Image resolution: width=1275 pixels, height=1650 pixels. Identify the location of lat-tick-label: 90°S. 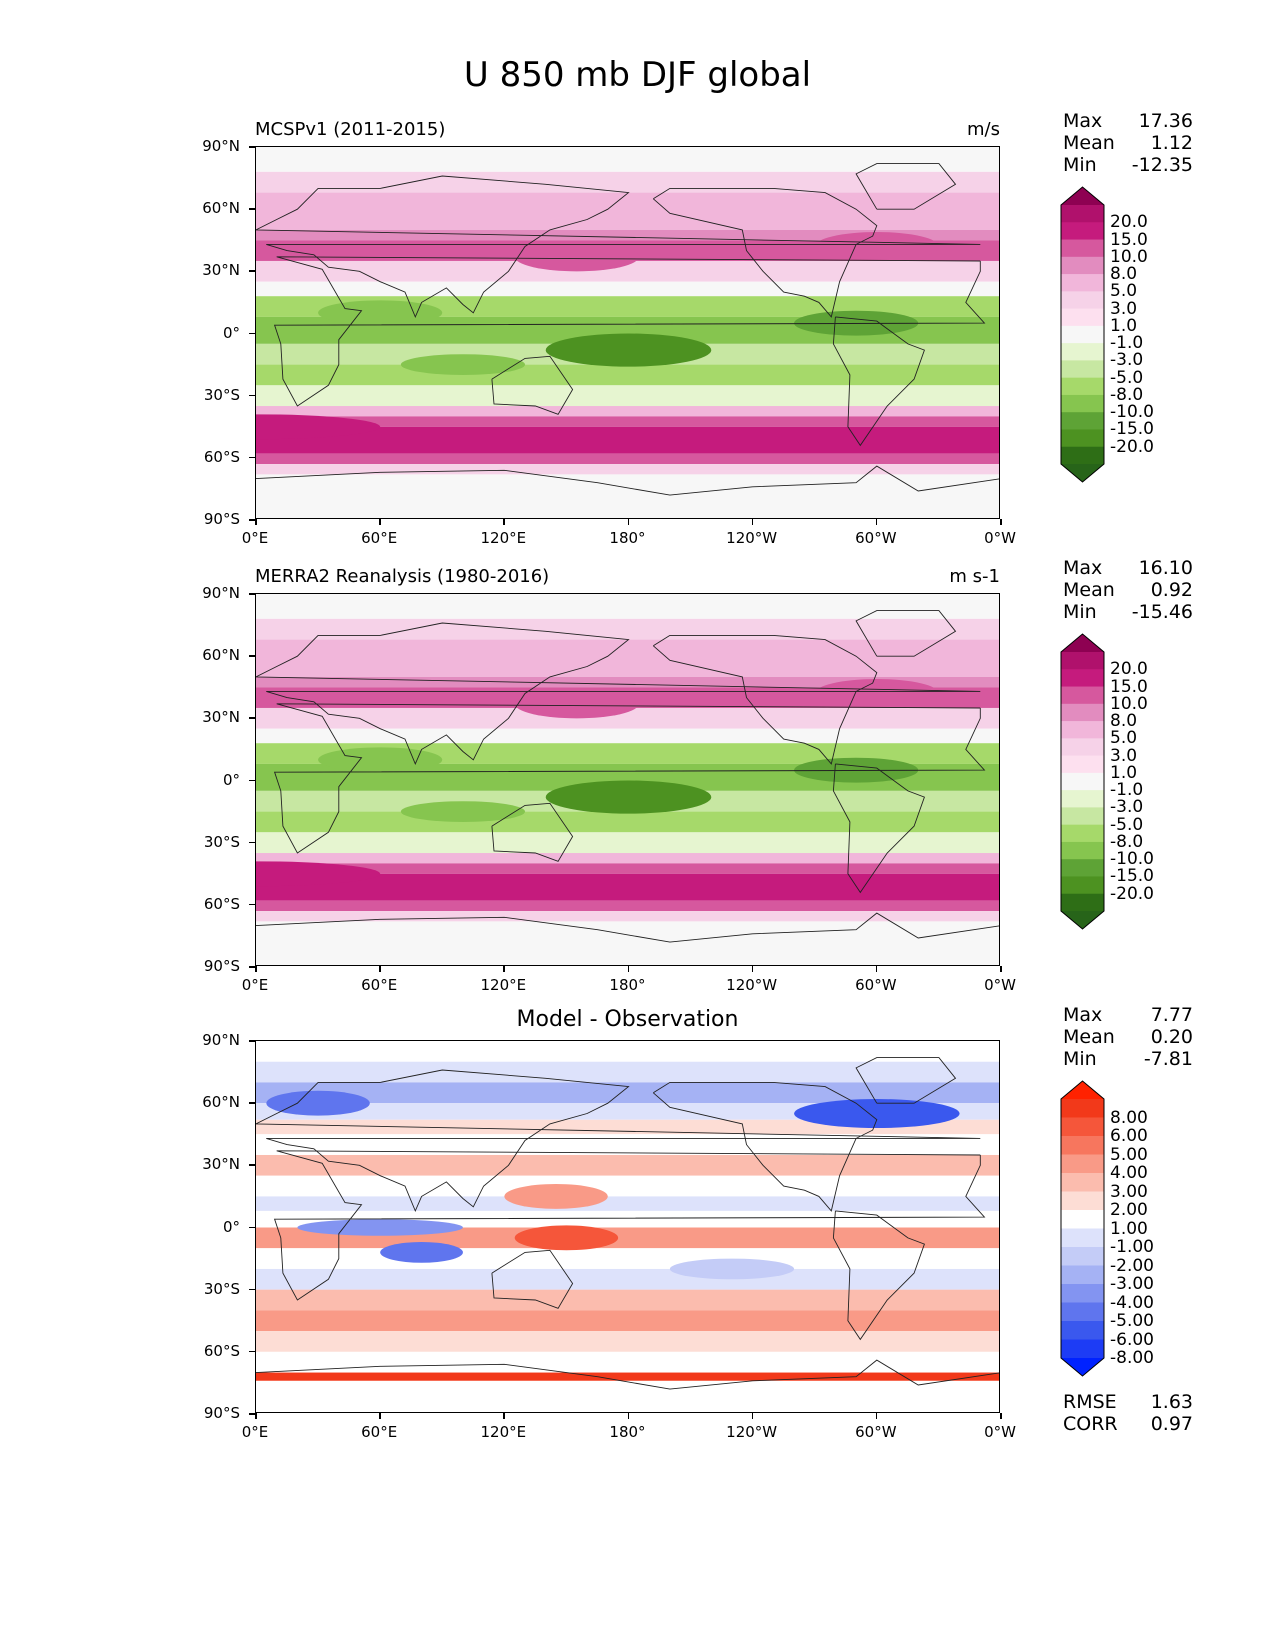
(221, 966).